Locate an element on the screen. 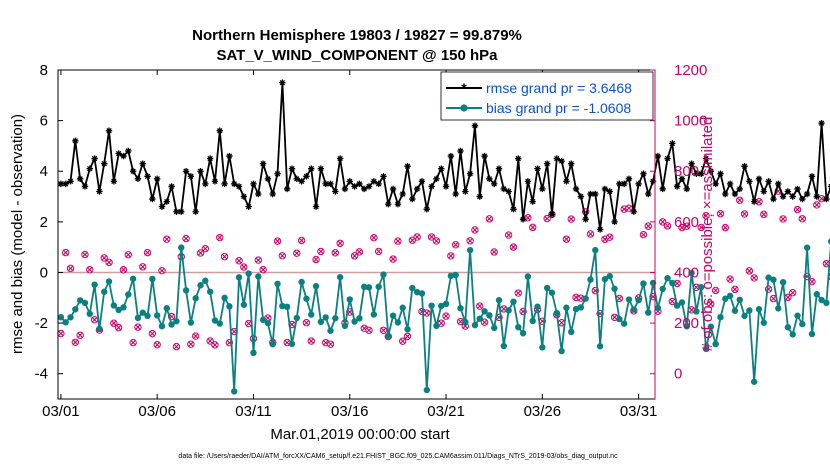 The image size is (830, 470). y-left-tick-label: -2 is located at coordinates (41, 323).